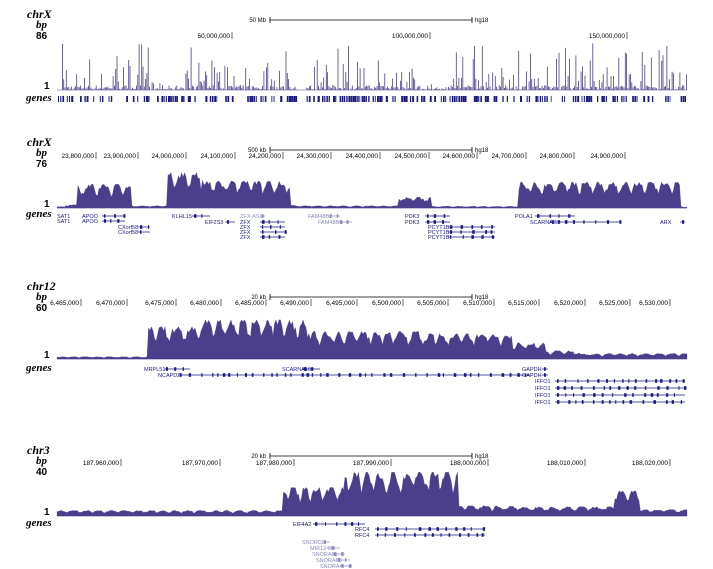 Image resolution: width=713 pixels, height=569 pixels. I want to click on x-tick-label: 50,000,000, so click(213, 36).